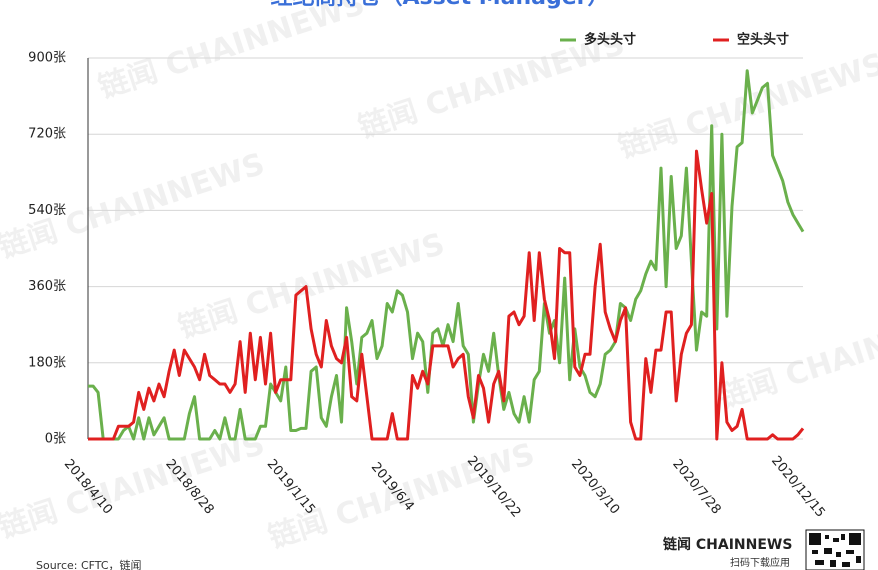 The image size is (878, 570). What do you see at coordinates (47, 210) in the screenshot?
I see `y-tick-label: 540张` at bounding box center [47, 210].